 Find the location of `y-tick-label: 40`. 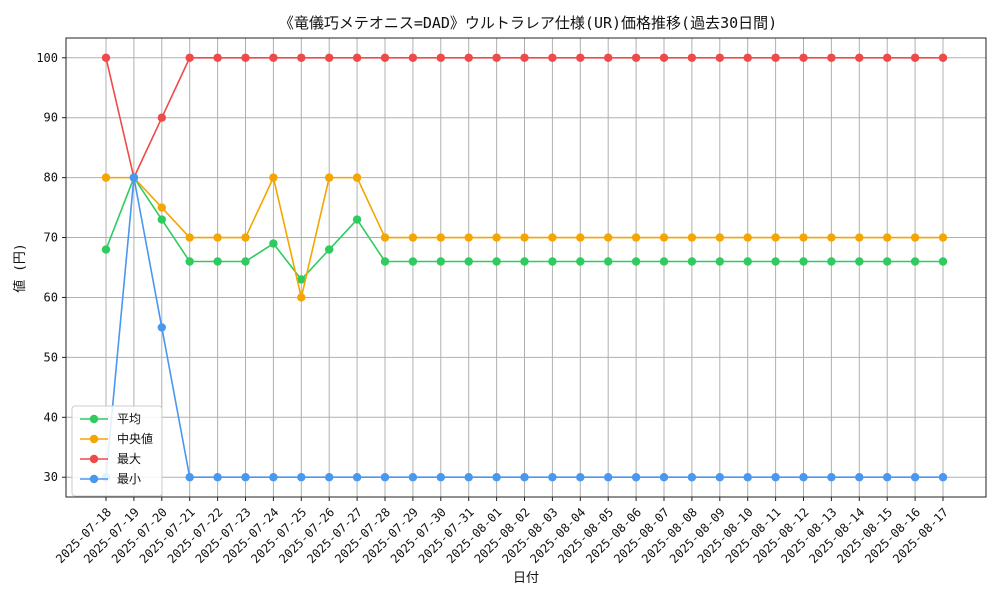

y-tick-label: 40 is located at coordinates (51, 417).